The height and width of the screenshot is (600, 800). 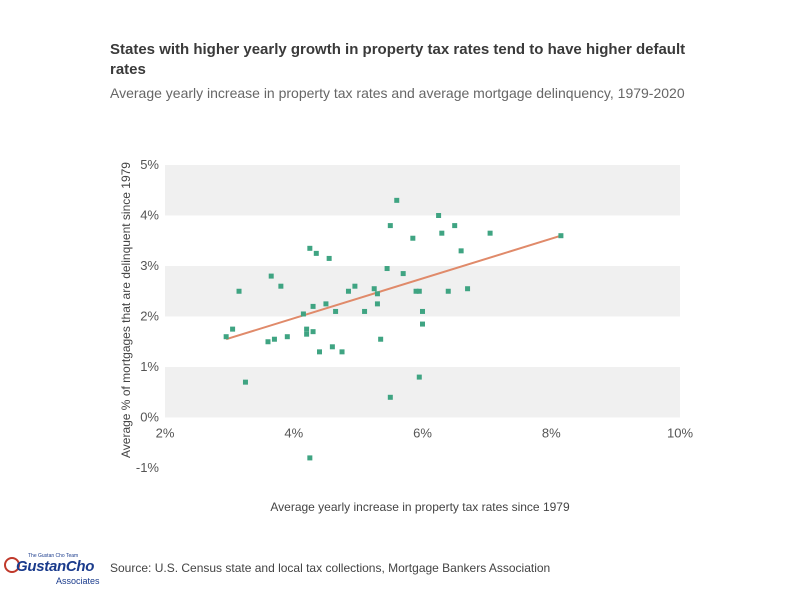 What do you see at coordinates (78, 581) in the screenshot?
I see `logo-sub-text: Associates` at bounding box center [78, 581].